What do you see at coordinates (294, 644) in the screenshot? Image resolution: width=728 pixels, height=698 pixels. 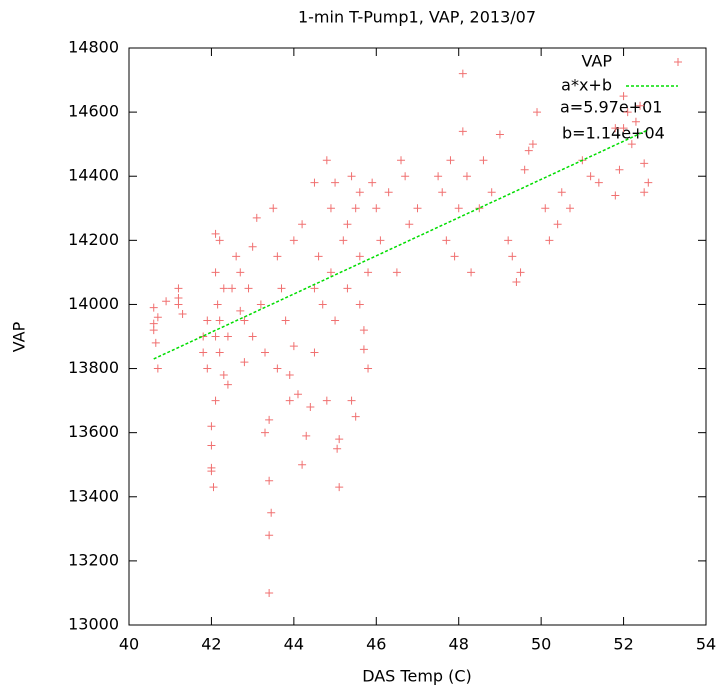 I see `x-tick-label: 44` at bounding box center [294, 644].